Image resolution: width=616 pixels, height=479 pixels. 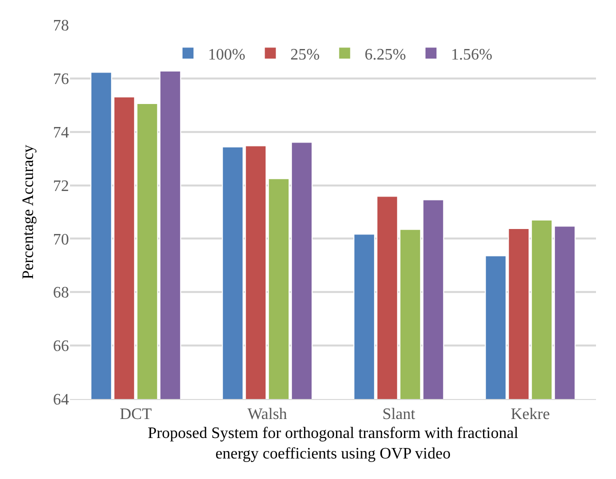 I want to click on y-axis-title: Percentage Accuracy, so click(x=28, y=212).